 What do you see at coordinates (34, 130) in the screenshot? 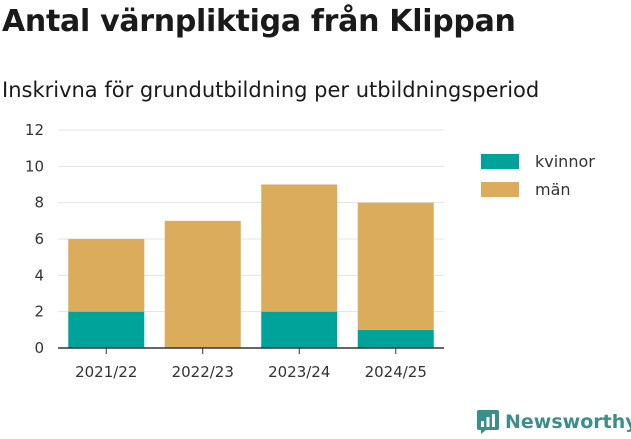
I see `y-tick-label: 12` at bounding box center [34, 130].